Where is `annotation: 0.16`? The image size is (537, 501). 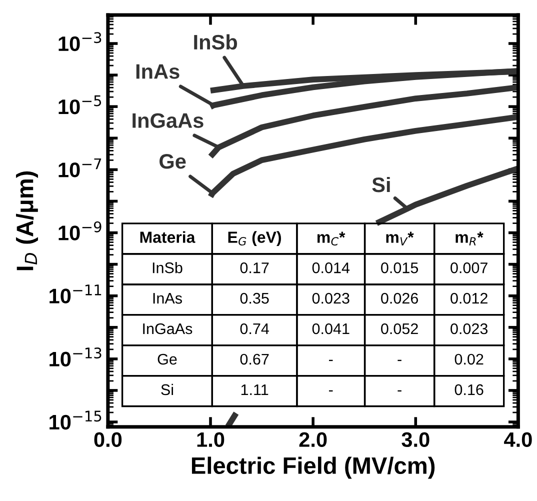 annotation: 0.16 is located at coordinates (469, 390).